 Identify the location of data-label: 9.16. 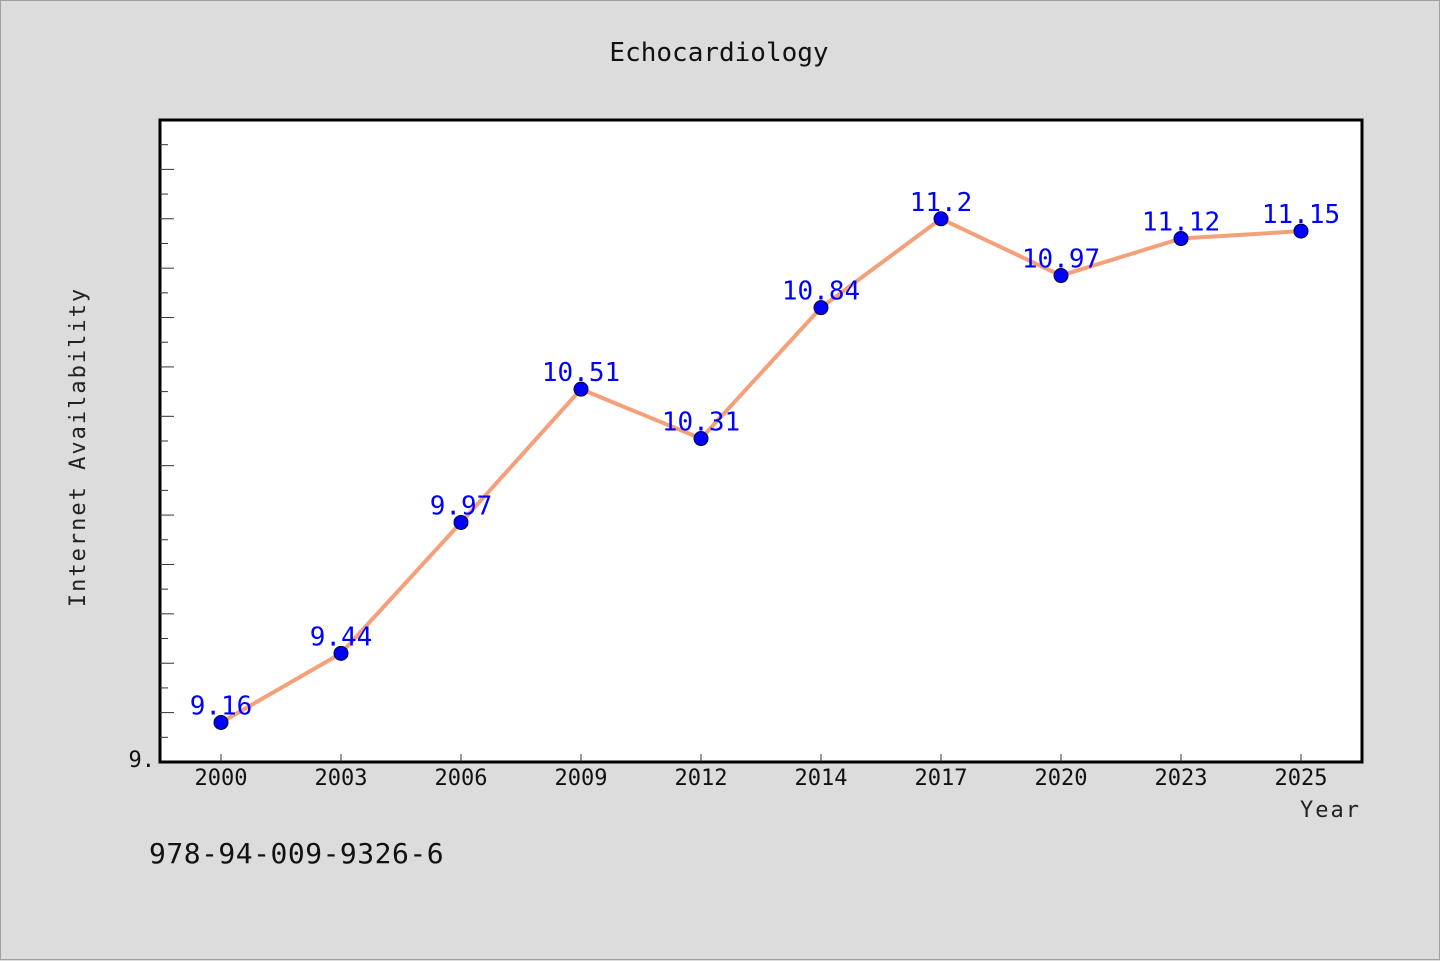
(221, 706).